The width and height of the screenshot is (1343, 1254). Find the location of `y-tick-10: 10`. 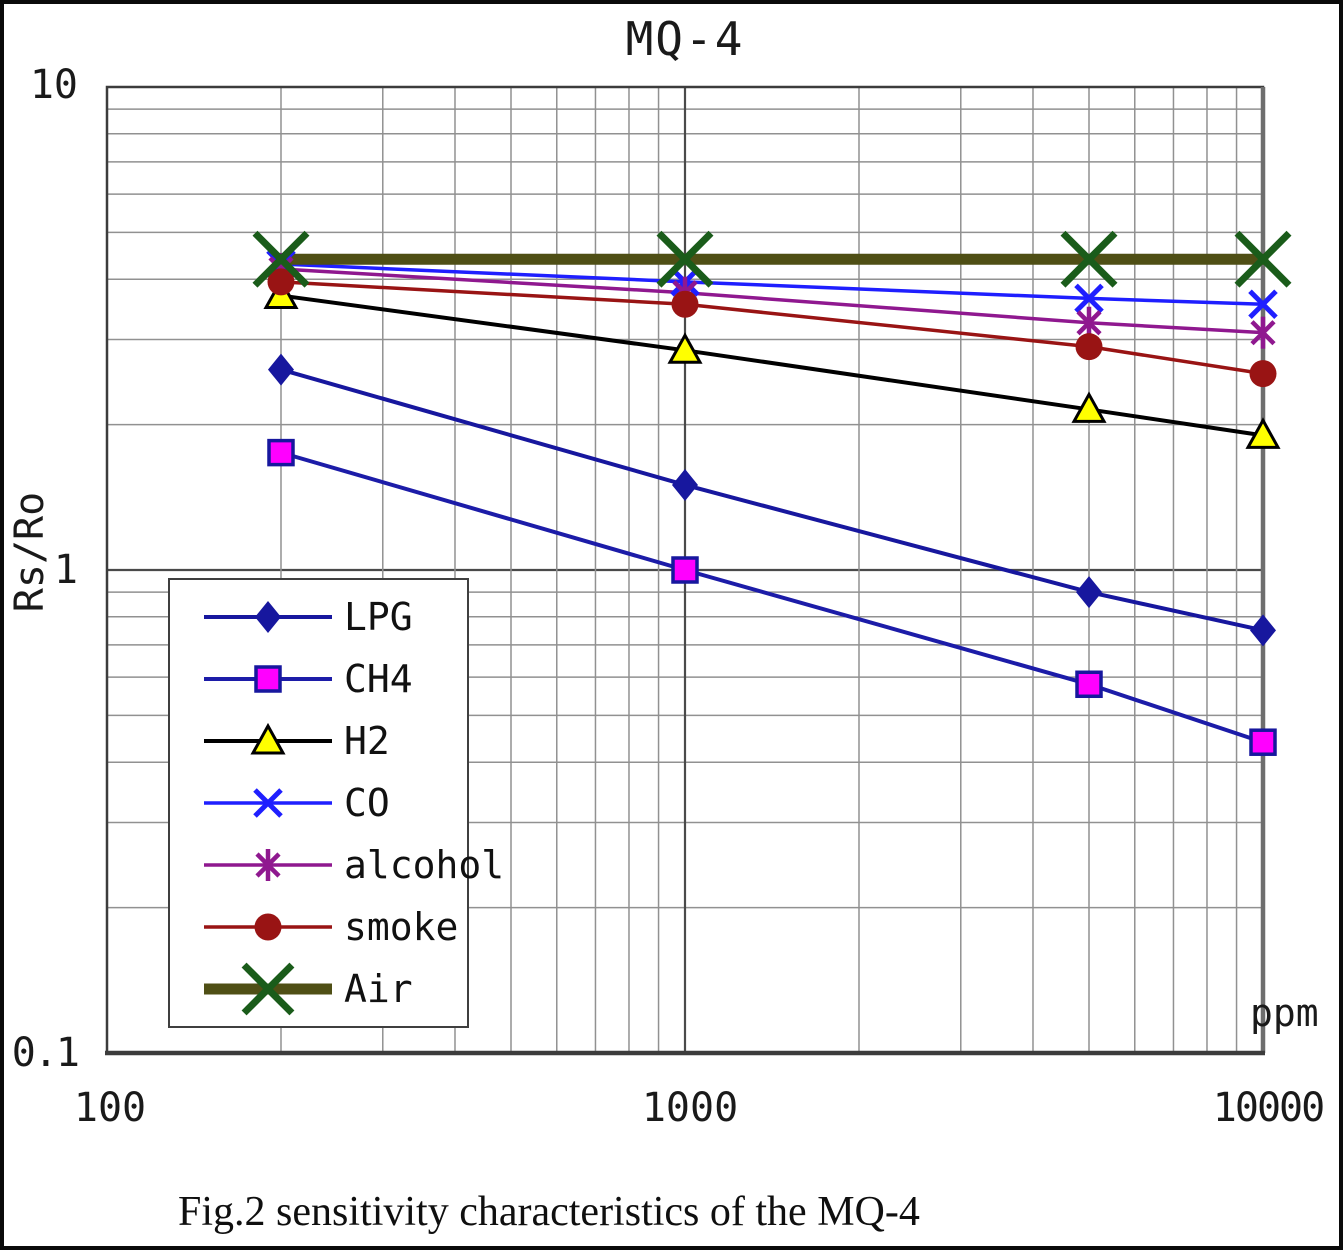

y-tick-10: 10 is located at coordinates (53, 85).